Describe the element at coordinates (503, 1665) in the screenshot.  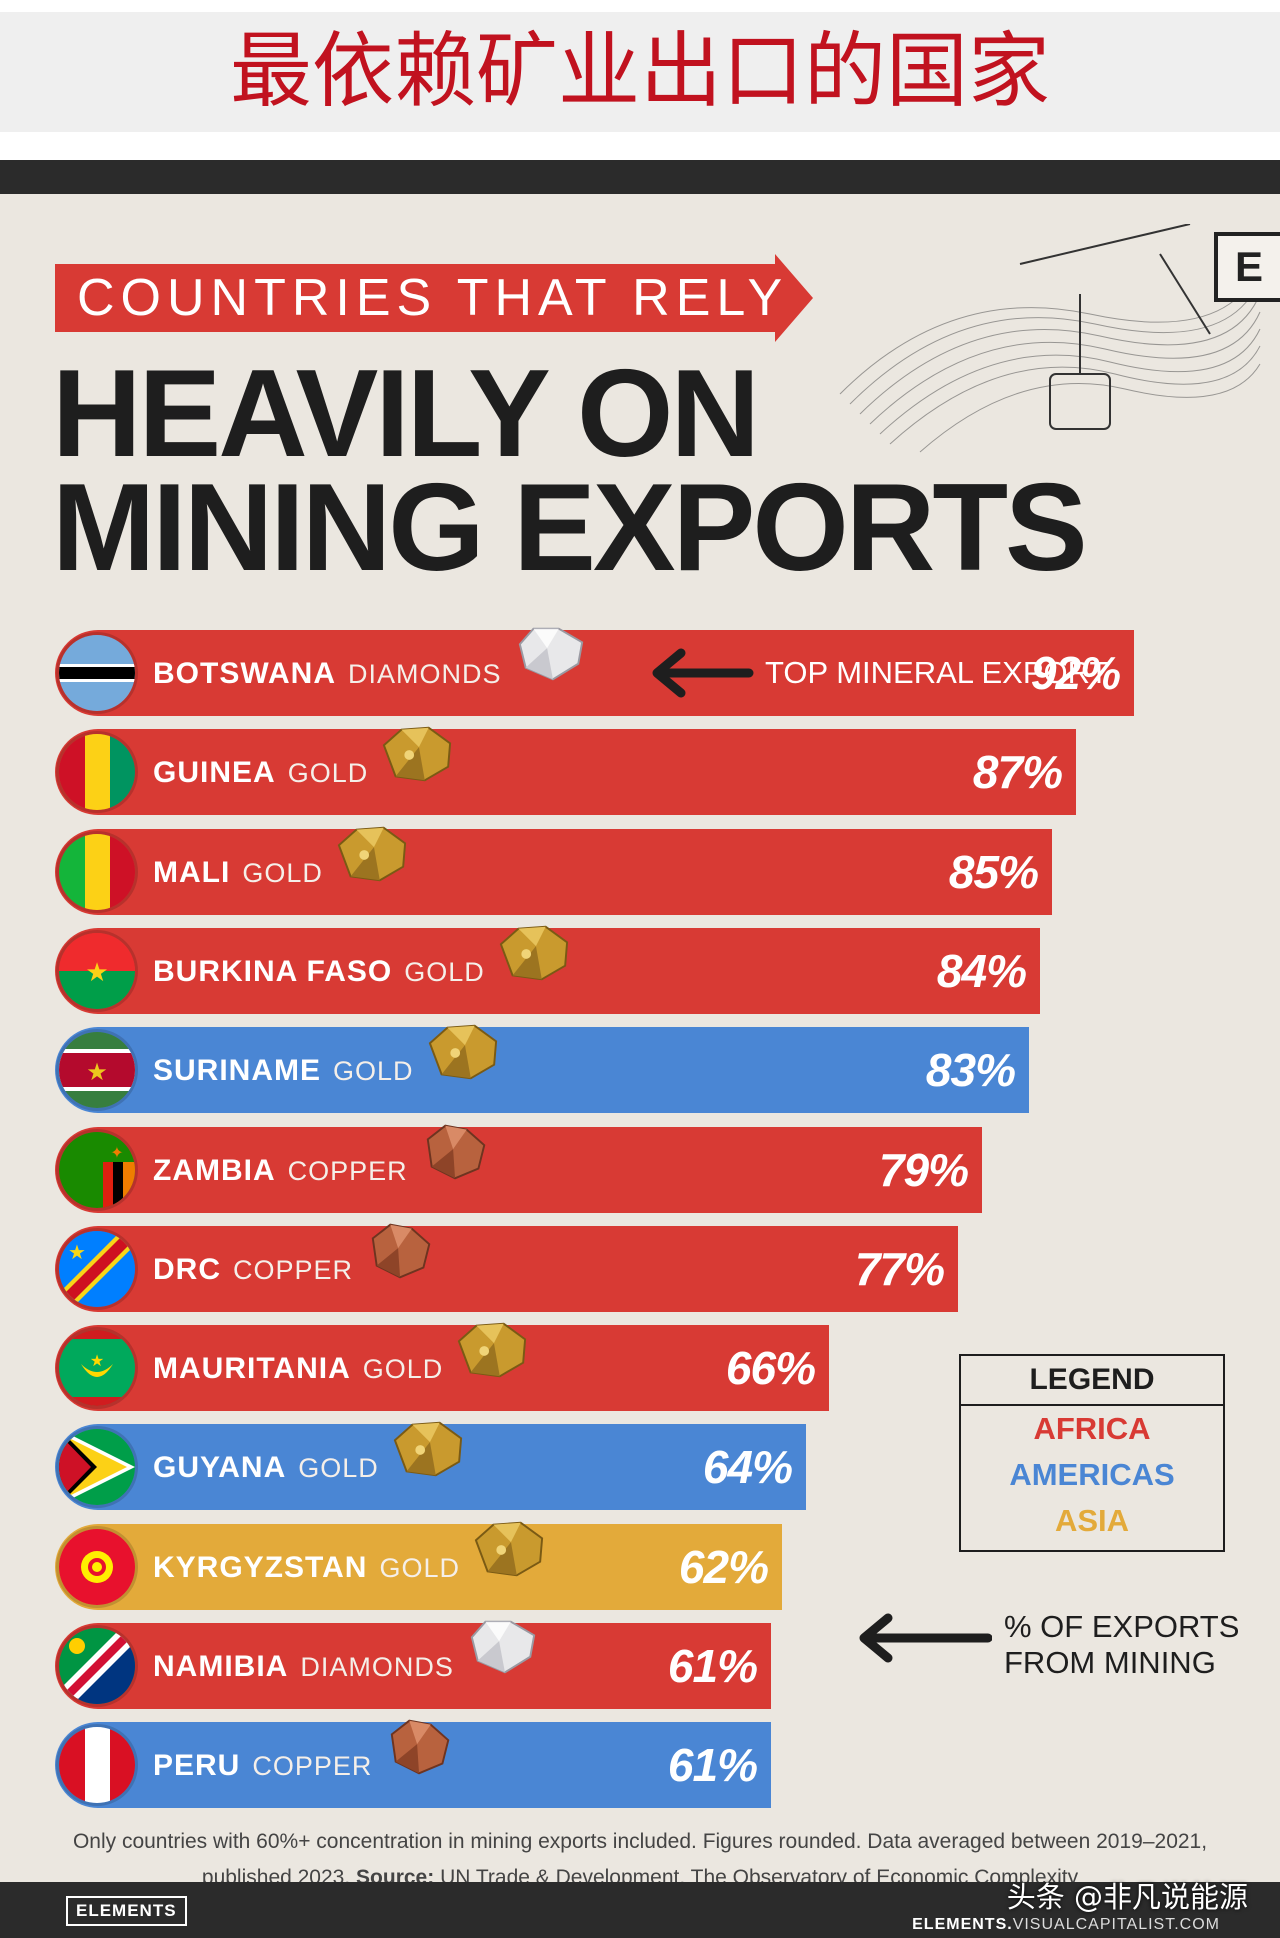
I see `diamonds-ore-icon` at that location.